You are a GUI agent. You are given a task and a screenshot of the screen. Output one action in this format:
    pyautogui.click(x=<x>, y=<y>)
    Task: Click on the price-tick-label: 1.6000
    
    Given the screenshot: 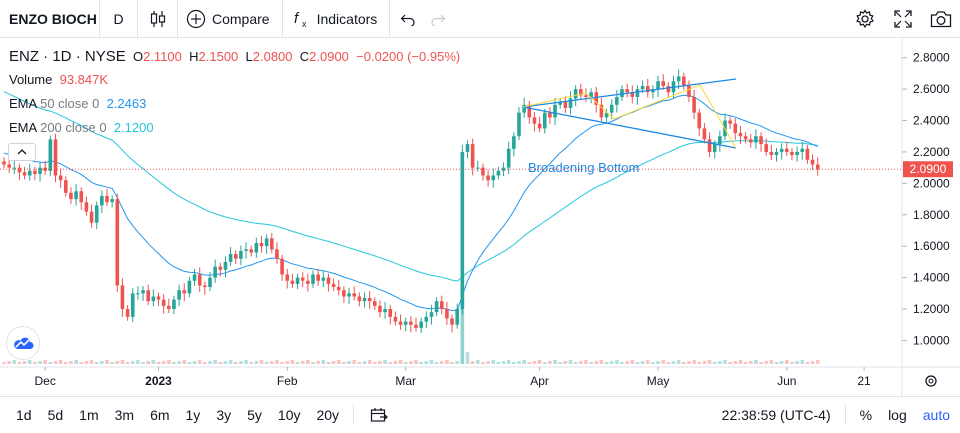 What is the action you would take?
    pyautogui.click(x=931, y=246)
    